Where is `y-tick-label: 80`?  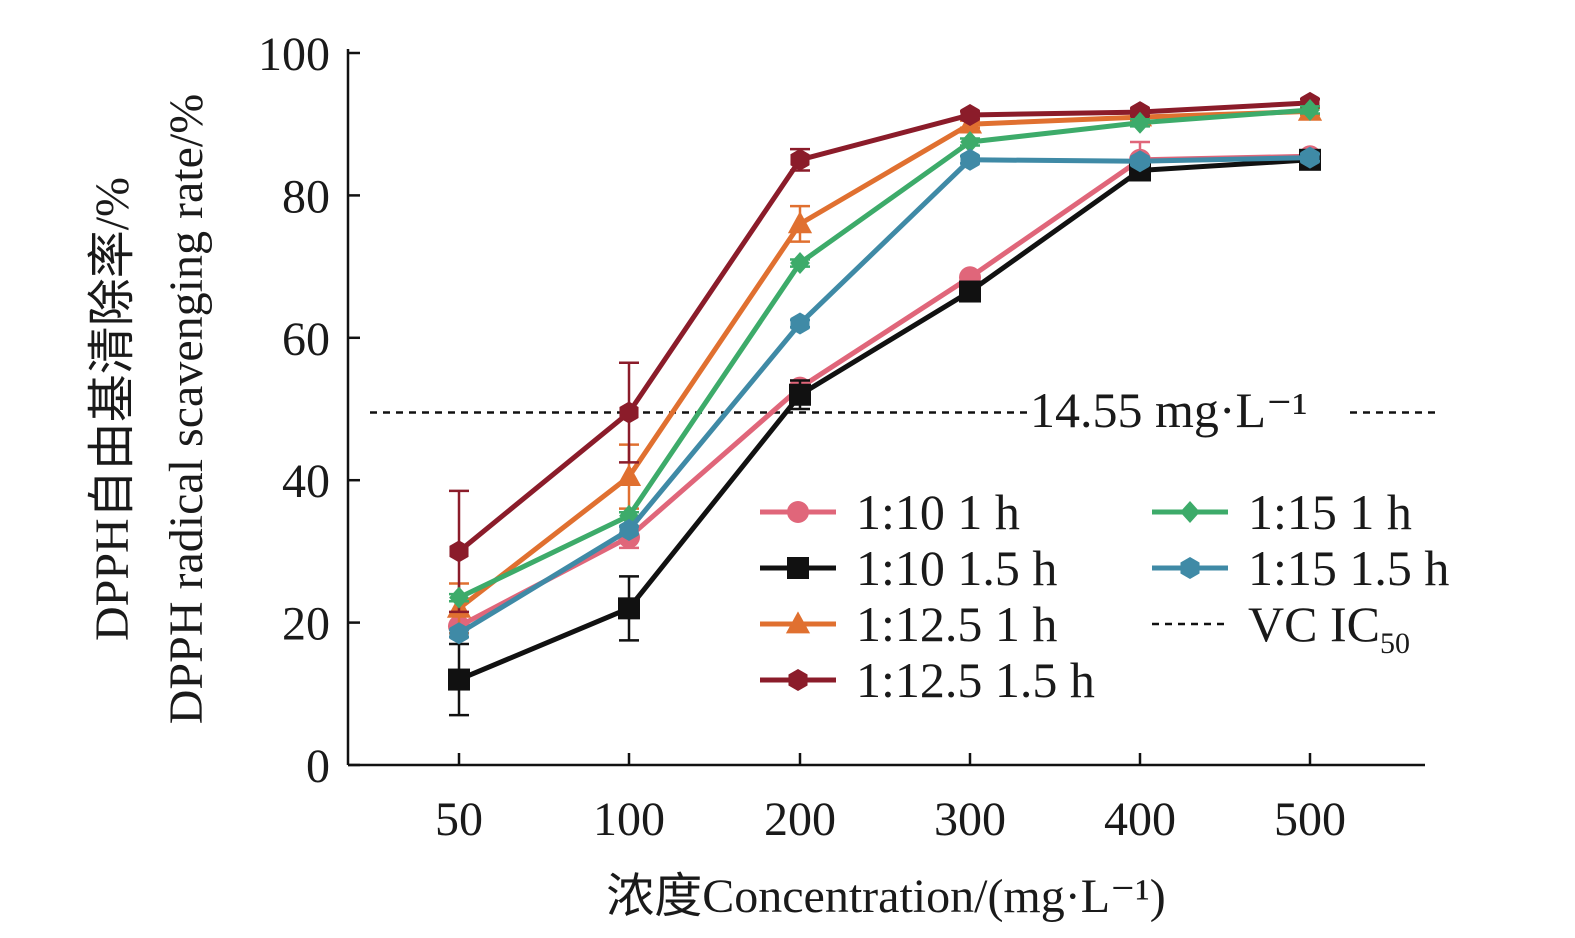
y-tick-label: 80 is located at coordinates (306, 196).